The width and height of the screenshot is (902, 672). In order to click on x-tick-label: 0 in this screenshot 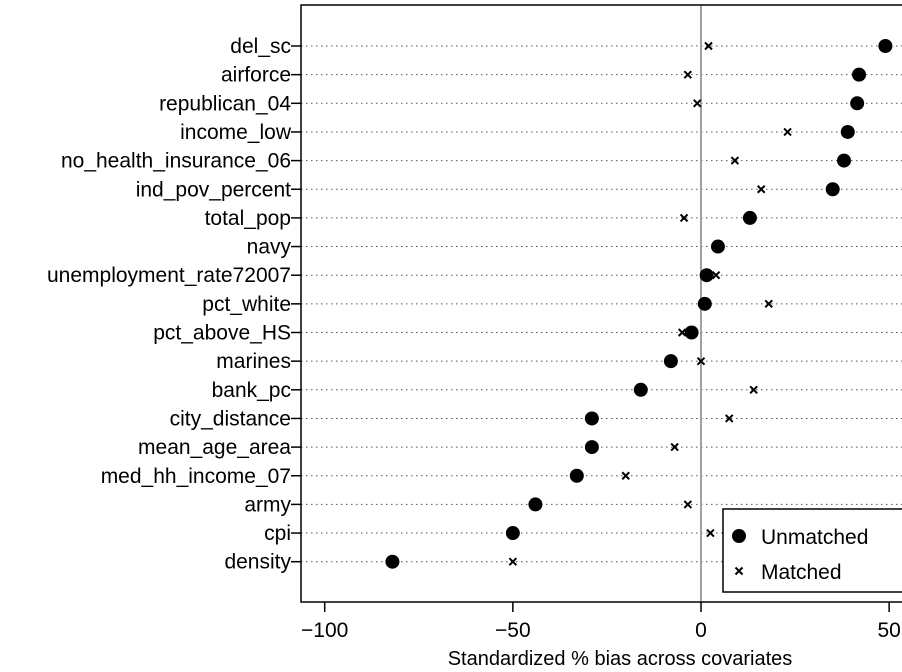, I will do `click(701, 630)`.